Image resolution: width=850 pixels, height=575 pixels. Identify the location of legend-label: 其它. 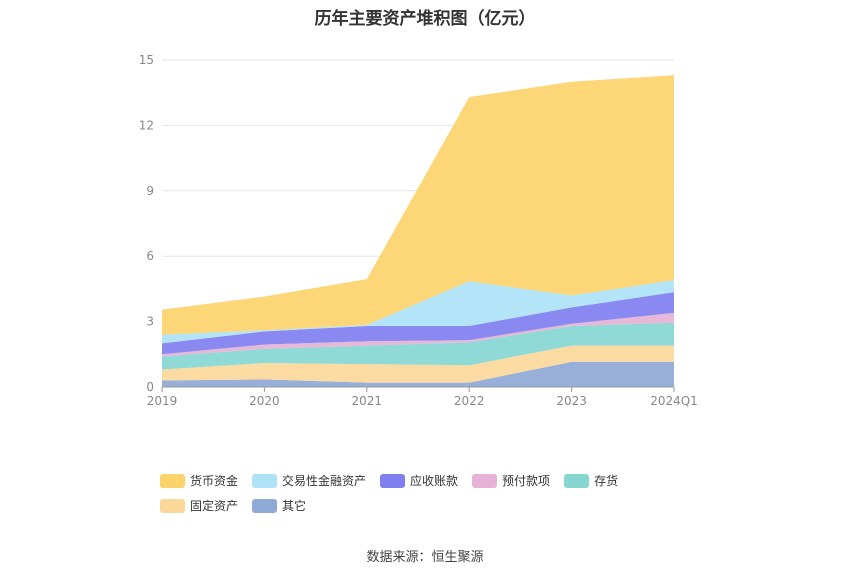
(294, 506).